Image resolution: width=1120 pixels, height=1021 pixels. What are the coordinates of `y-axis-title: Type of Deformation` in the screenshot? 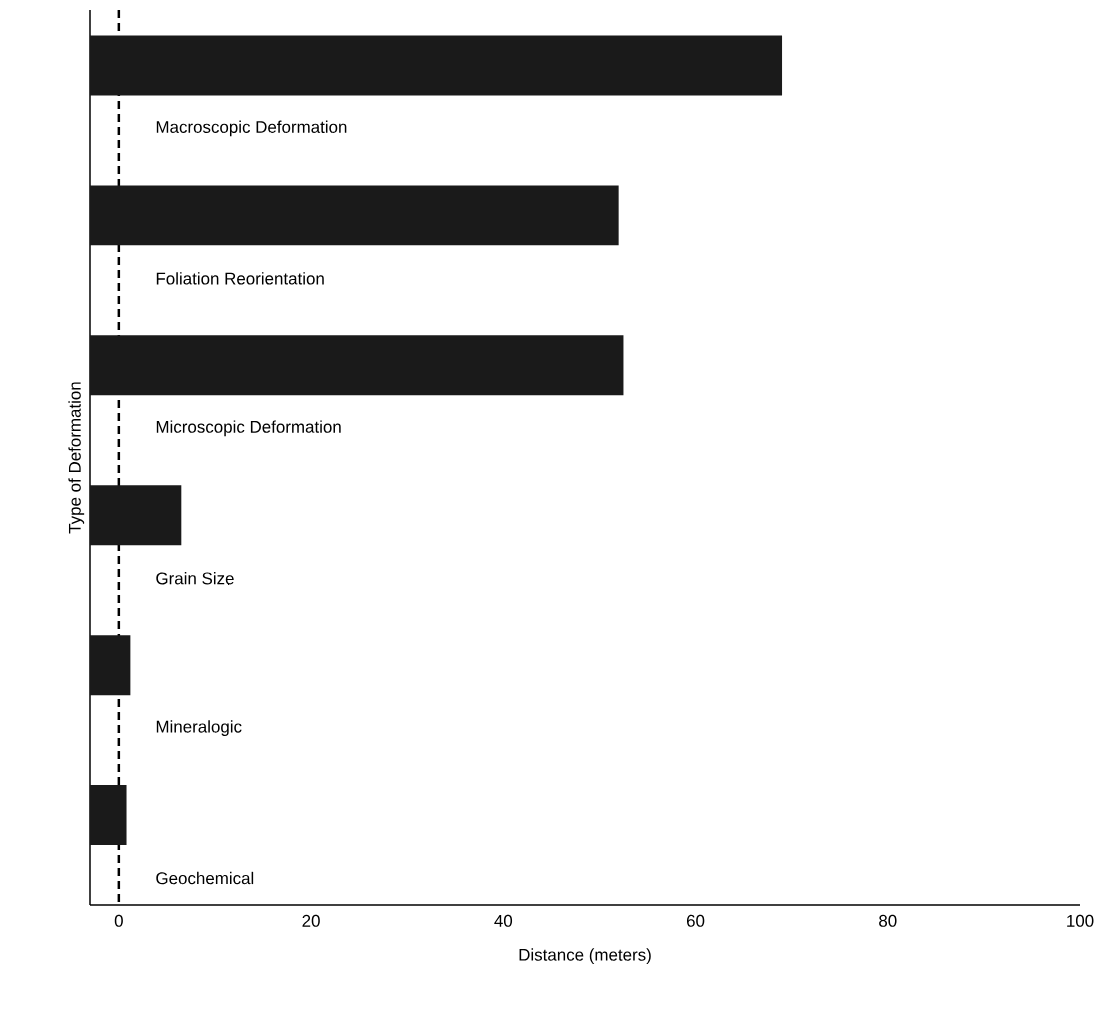 It's located at (76, 458).